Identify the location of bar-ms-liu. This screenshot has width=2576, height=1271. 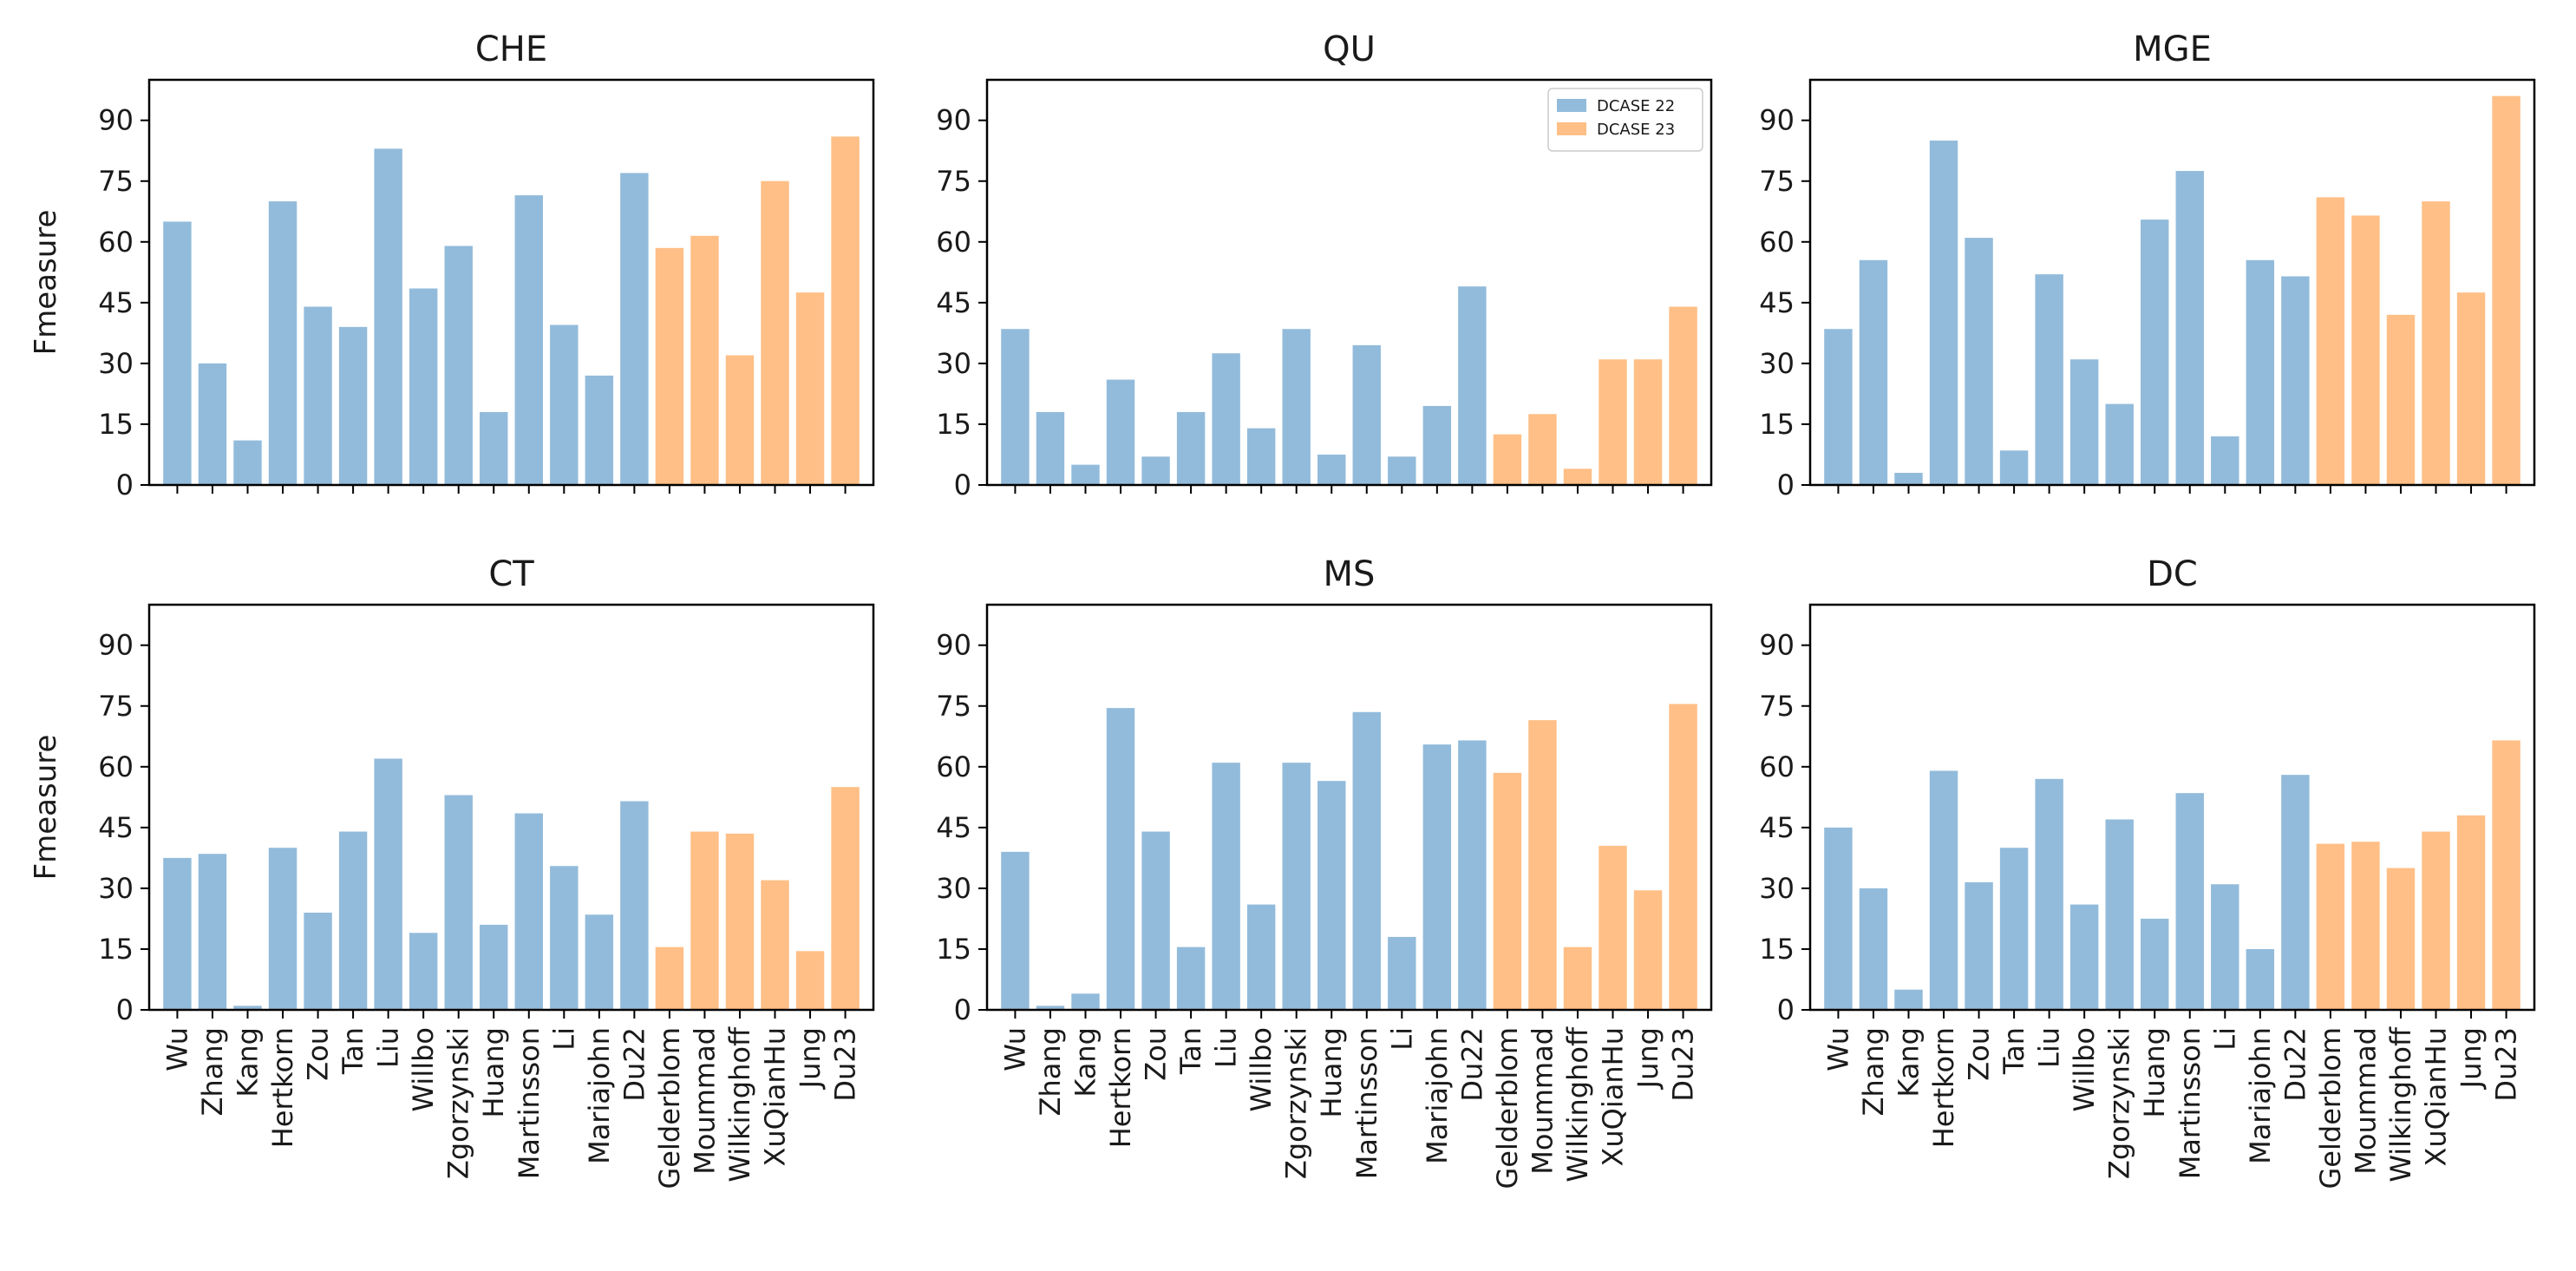
(1226, 886).